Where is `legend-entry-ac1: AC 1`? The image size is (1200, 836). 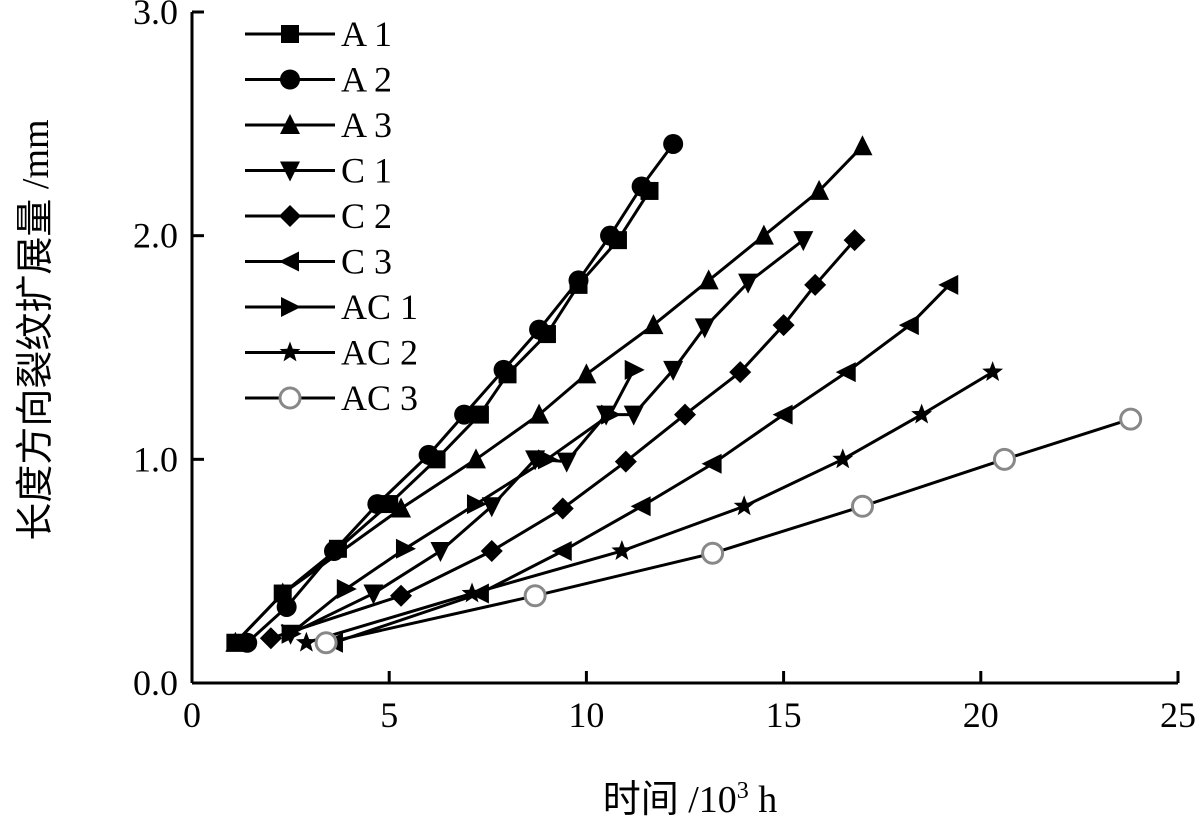 legend-entry-ac1: AC 1 is located at coordinates (331, 307).